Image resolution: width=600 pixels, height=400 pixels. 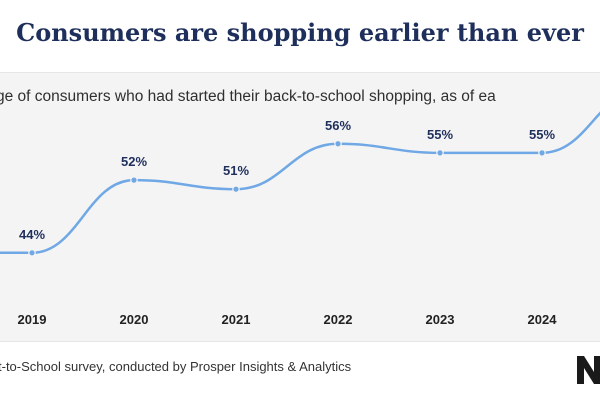 I want to click on x-tick-2024: 2024, so click(x=543, y=319).